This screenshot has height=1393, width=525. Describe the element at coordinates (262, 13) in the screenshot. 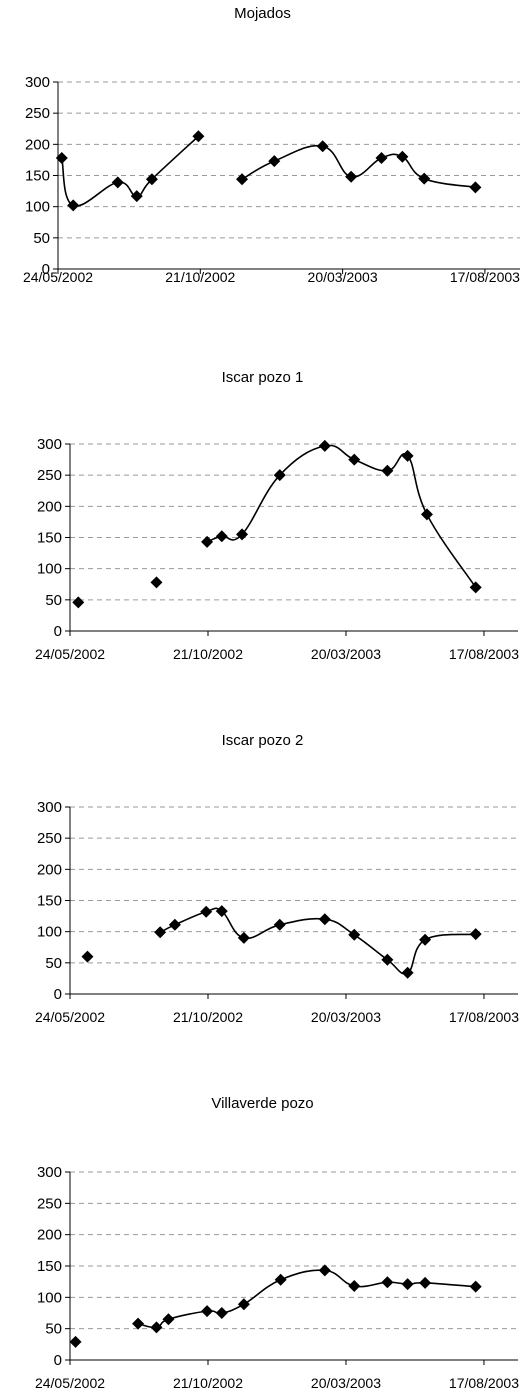

I see `chart-title: Mojados` at that location.